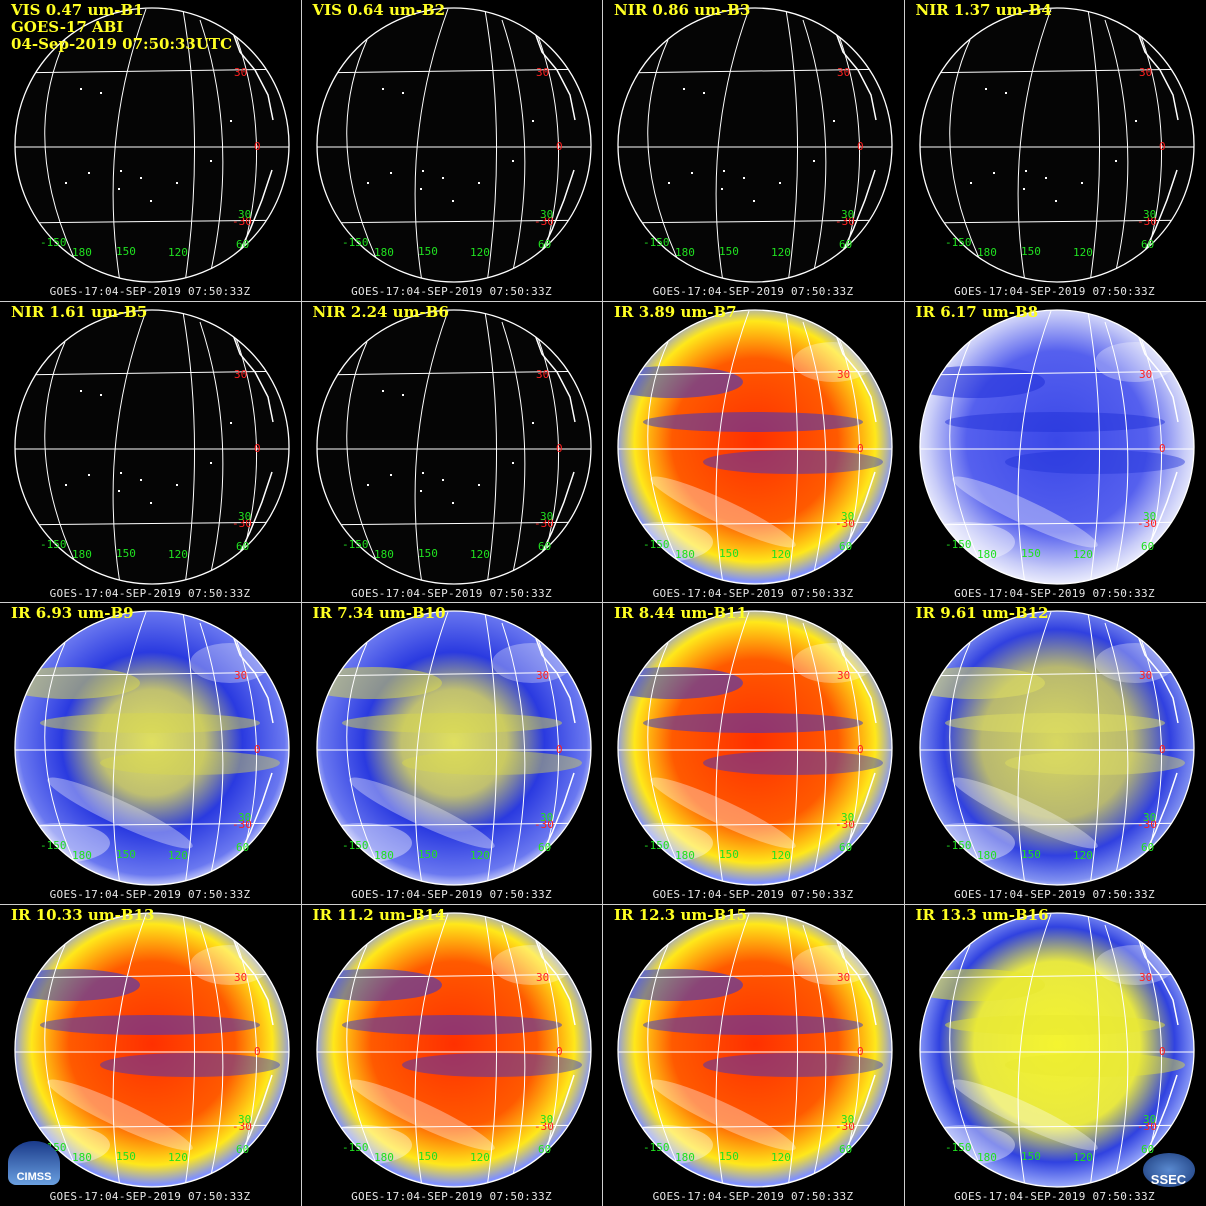 Image resolution: width=1206 pixels, height=1206 pixels. Describe the element at coordinates (83, 914) in the screenshot. I see `panel-title: IR 10.33 um-B13` at that location.